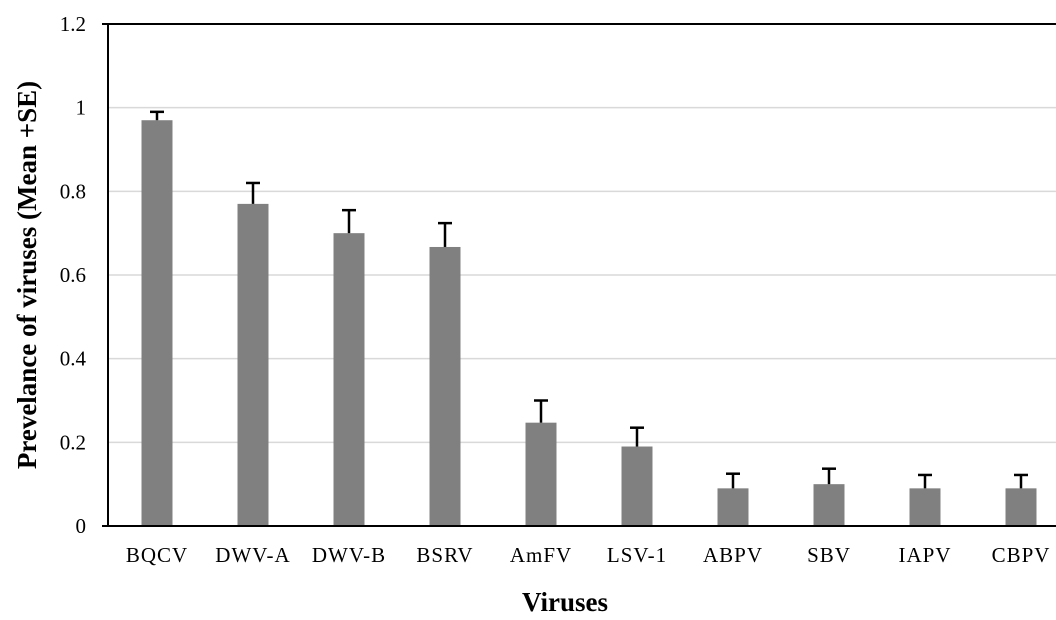 Image resolution: width=1056 pixels, height=620 pixels. What do you see at coordinates (73, 359) in the screenshot?
I see `y-tick-label: 0.4` at bounding box center [73, 359].